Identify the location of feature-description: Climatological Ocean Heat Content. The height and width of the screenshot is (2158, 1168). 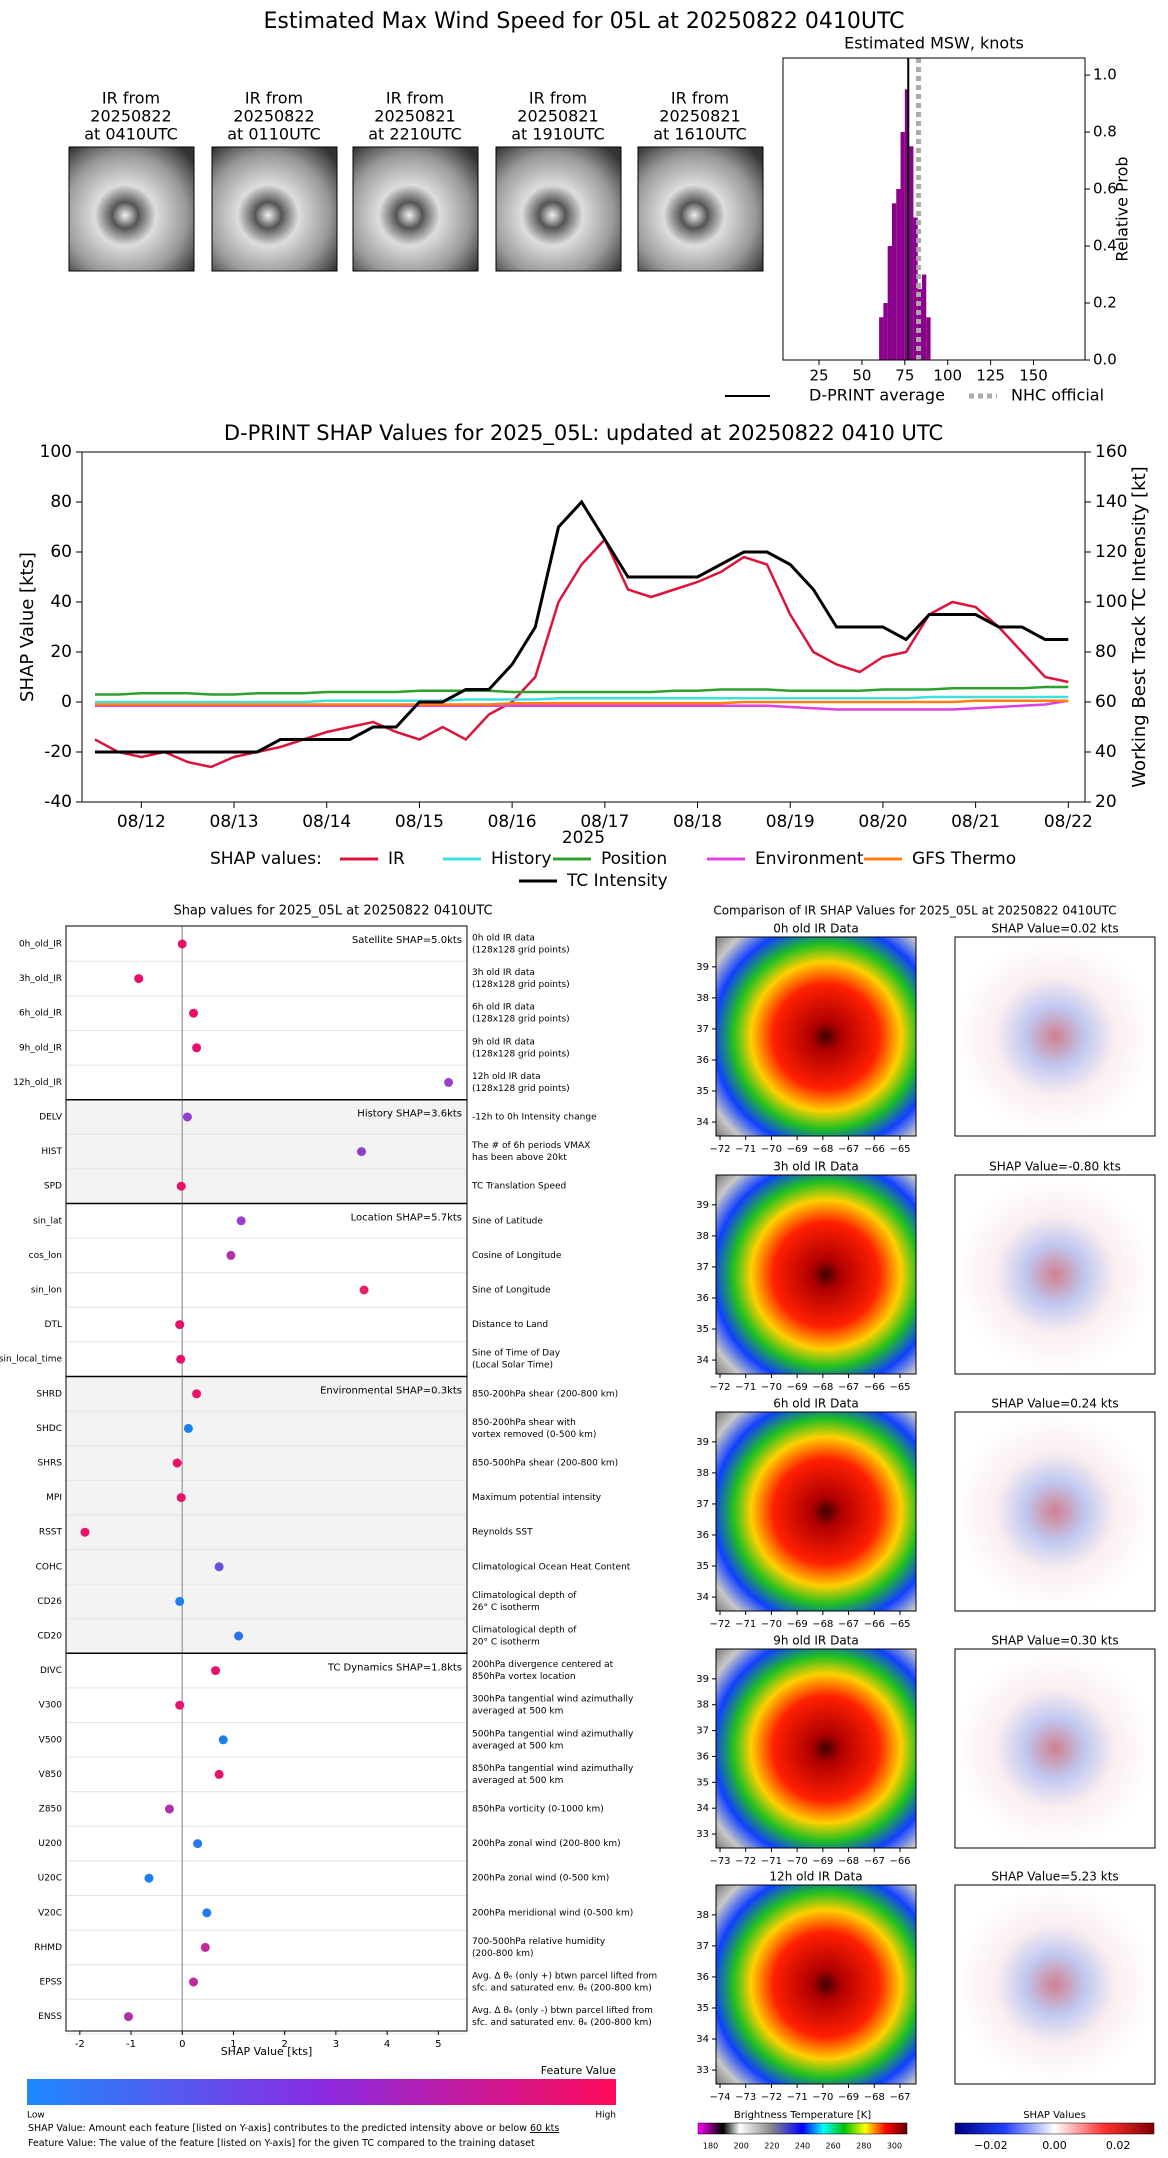
(551, 1567).